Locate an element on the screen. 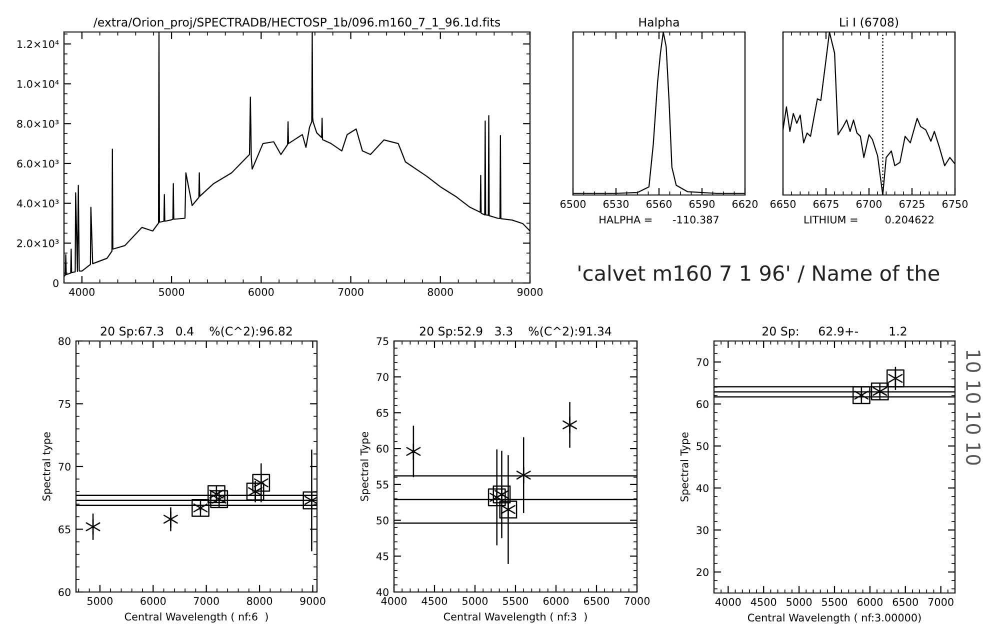 This screenshot has height=627, width=983. chart-title: 20 Sp:52.9 3.3 %(C^2):91.34 is located at coordinates (516, 332).